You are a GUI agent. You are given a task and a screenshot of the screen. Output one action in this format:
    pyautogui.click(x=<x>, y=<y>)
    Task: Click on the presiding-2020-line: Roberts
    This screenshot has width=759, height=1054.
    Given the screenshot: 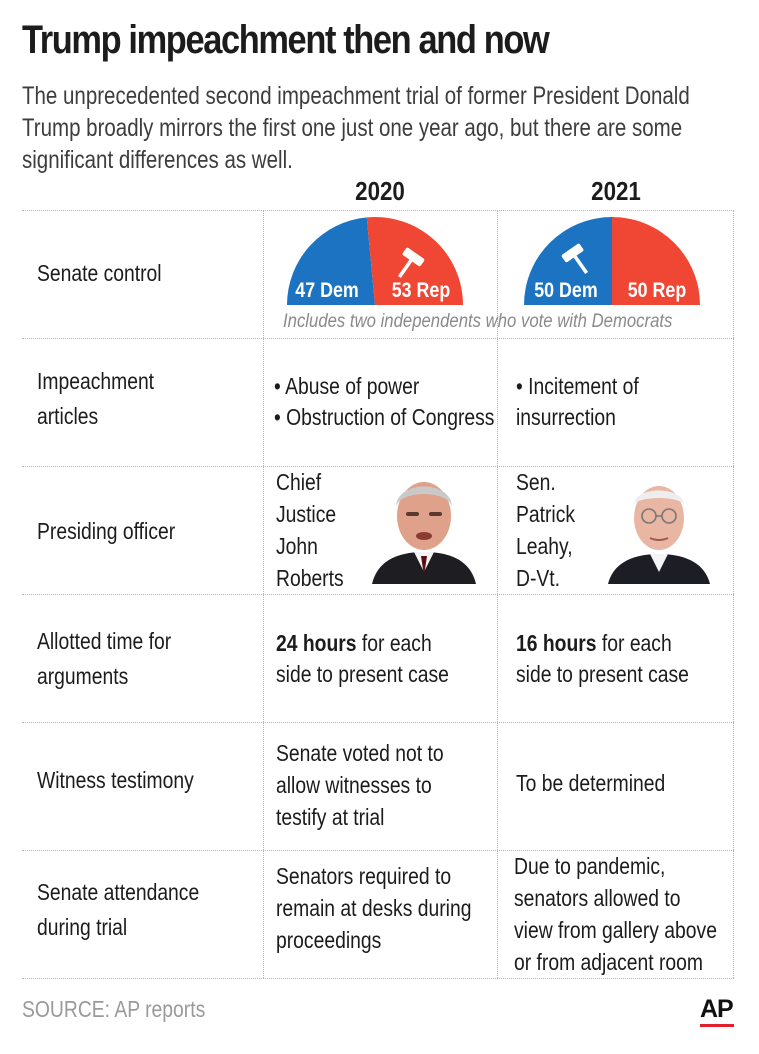 What is the action you would take?
    pyautogui.click(x=310, y=578)
    